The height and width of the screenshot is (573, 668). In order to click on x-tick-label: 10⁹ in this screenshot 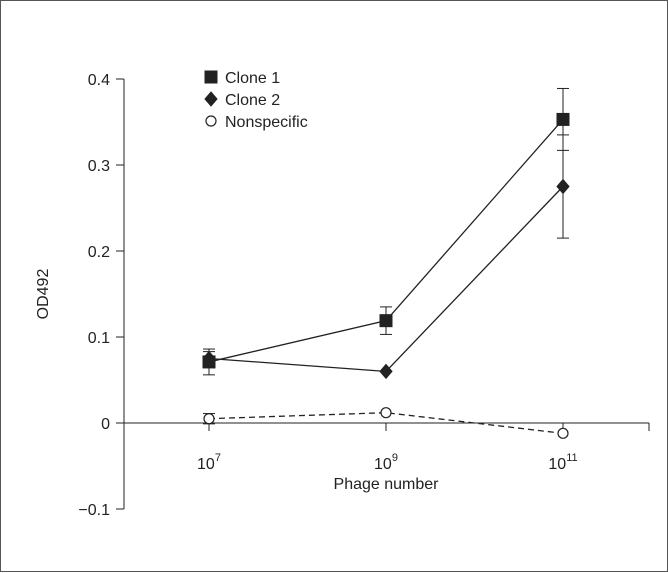, I will do `click(386, 462)`.